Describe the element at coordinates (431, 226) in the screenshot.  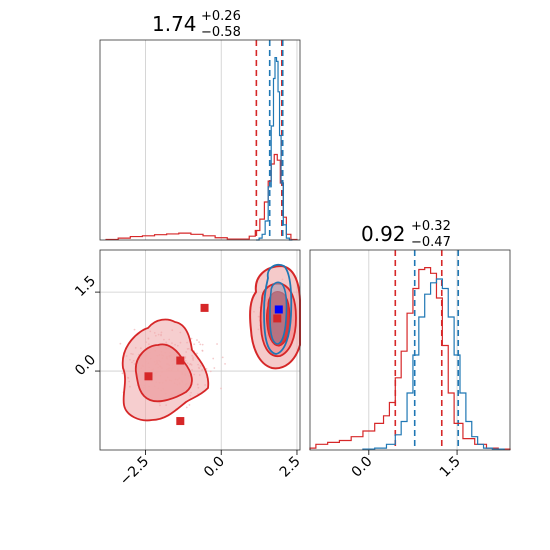
I see `hist-param2-title-upper: +0.32` at that location.